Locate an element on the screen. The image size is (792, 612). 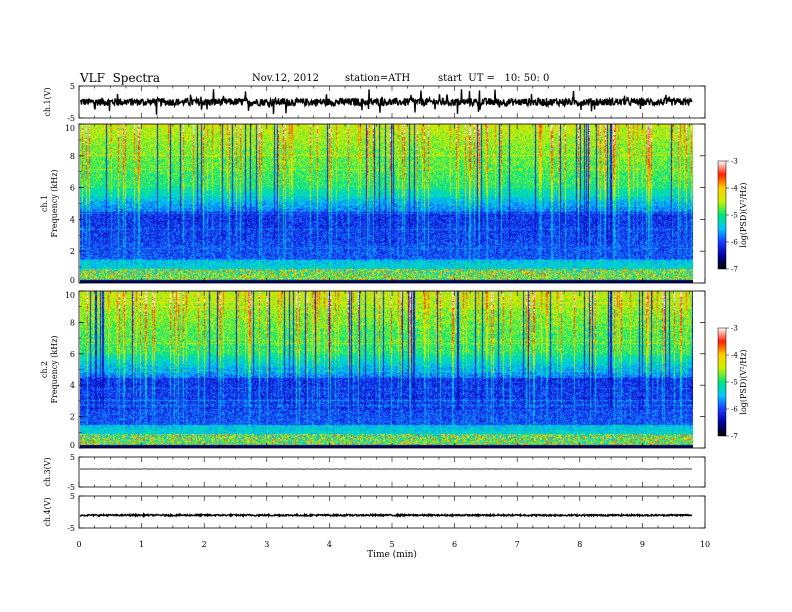
panel-channel-label: ch.3(V) is located at coordinates (47, 471).